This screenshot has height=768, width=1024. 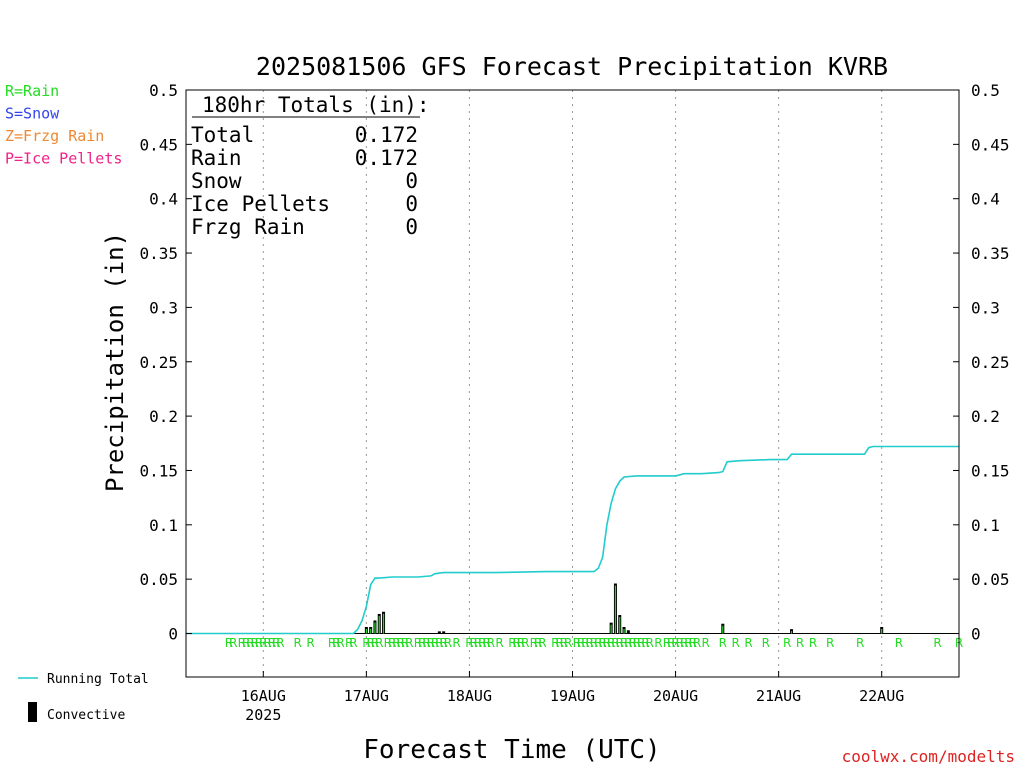 What do you see at coordinates (32, 91) in the screenshot?
I see `type-legend-item: R=Rain` at bounding box center [32, 91].